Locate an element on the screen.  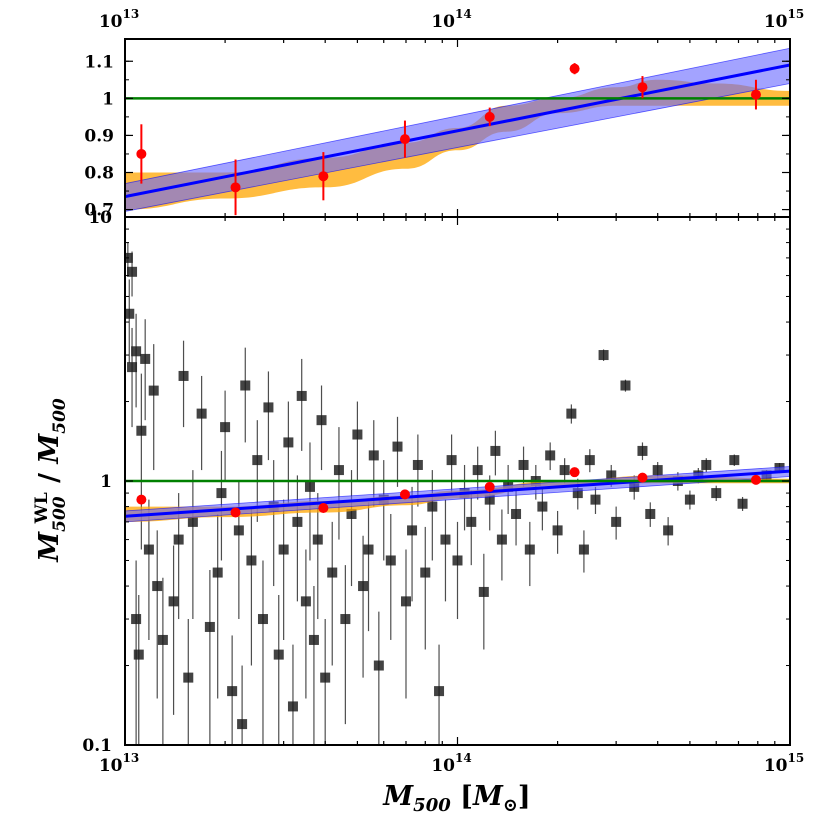
y-axis-den-sub: 500 is located at coordinates (60, 416).